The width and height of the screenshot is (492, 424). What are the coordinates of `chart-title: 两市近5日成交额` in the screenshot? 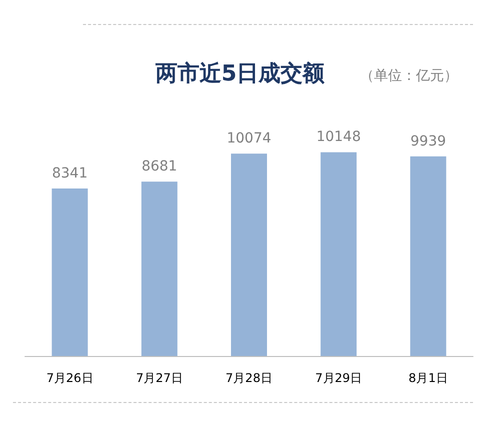 It's located at (240, 73).